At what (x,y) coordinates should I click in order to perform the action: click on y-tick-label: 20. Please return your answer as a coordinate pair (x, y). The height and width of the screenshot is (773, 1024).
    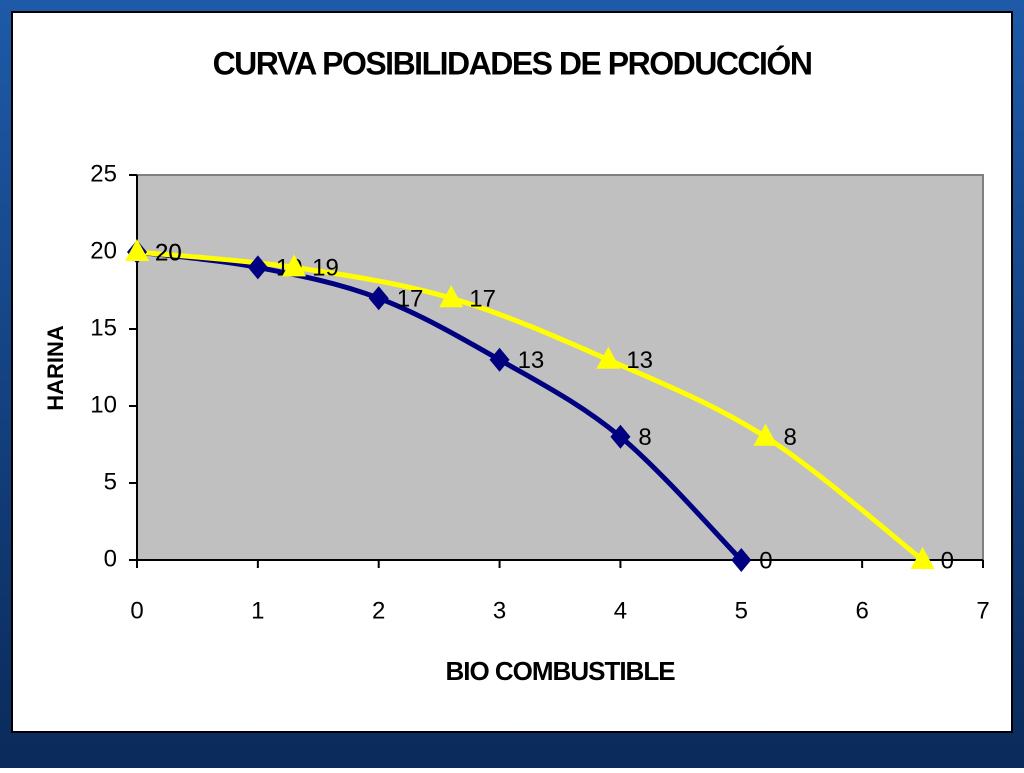
    Looking at the image, I should click on (103, 250).